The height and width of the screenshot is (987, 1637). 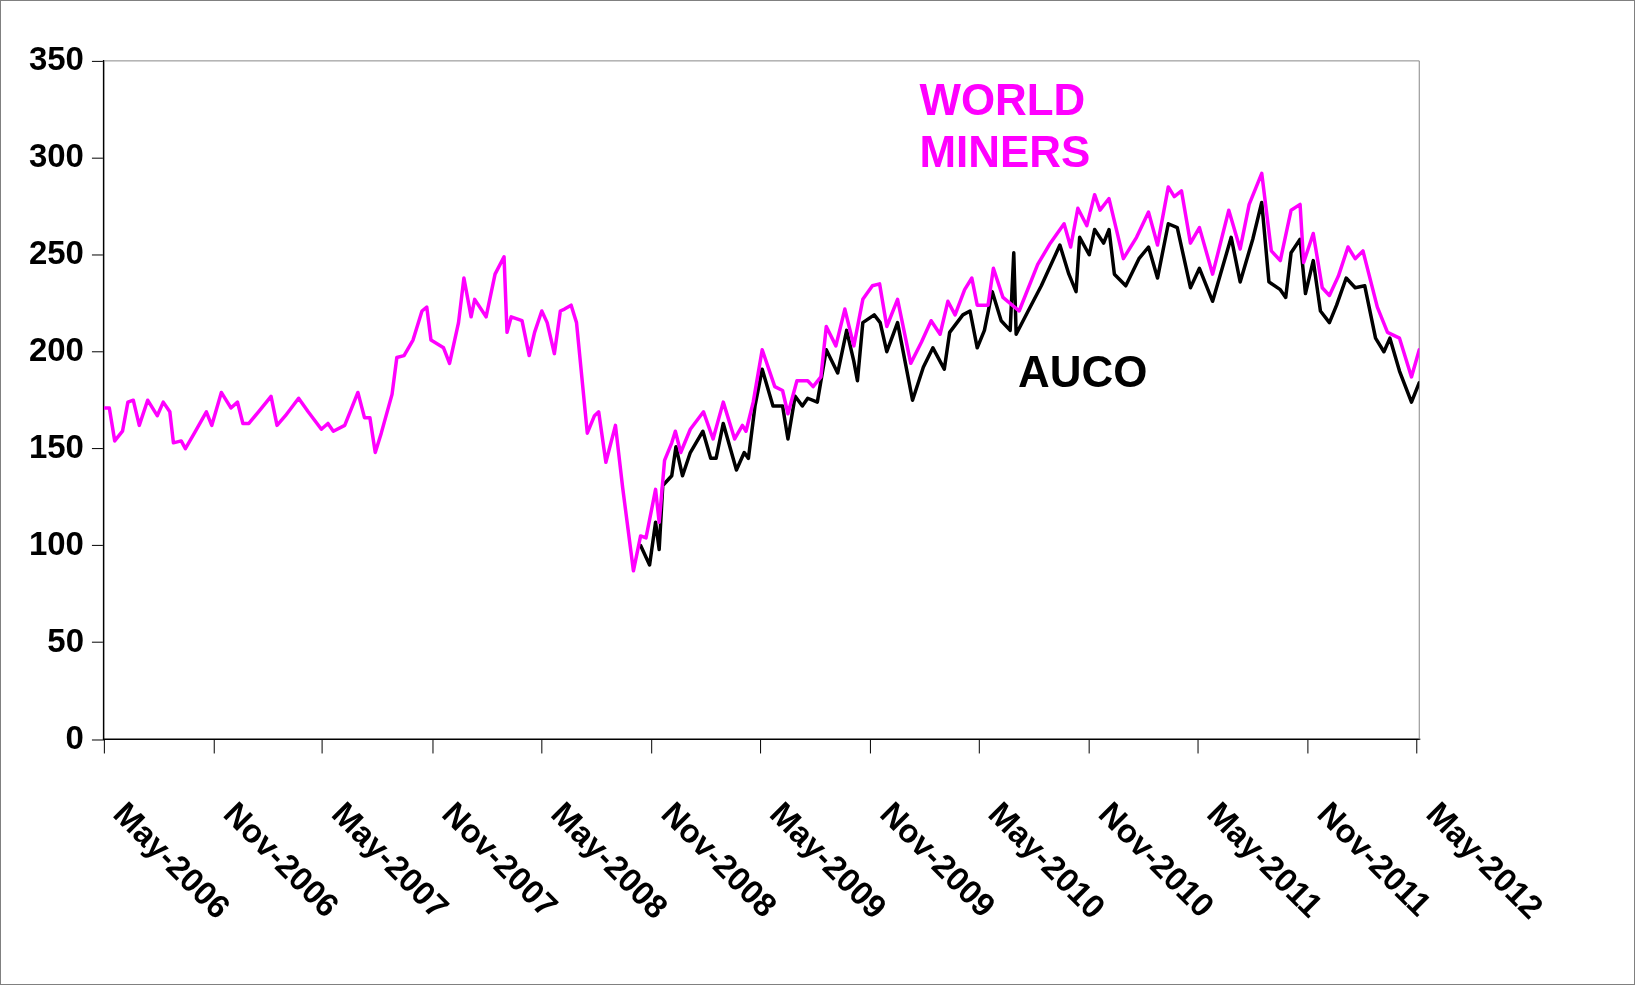 I want to click on series-label: AUCO, so click(x=1083, y=371).